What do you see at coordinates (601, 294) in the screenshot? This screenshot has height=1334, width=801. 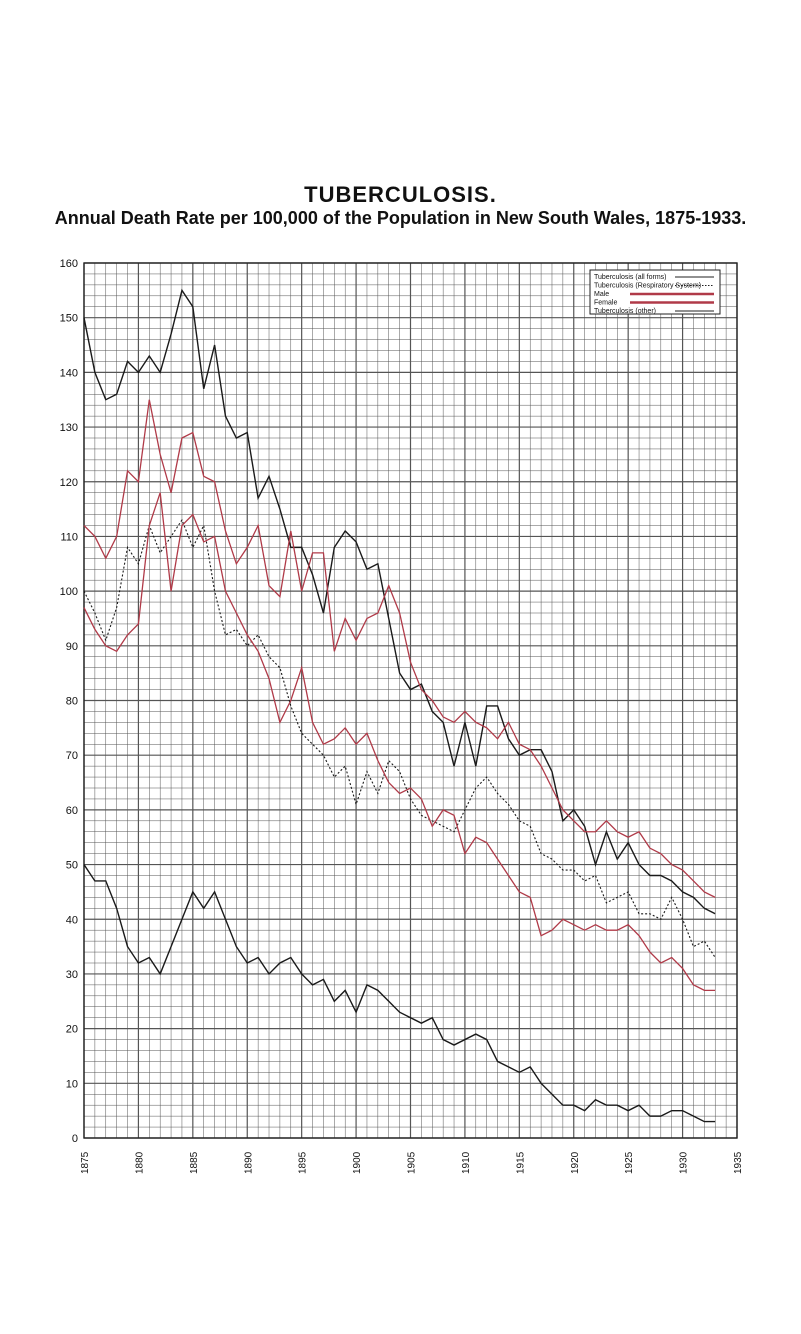 I see `legend-label: Male` at bounding box center [601, 294].